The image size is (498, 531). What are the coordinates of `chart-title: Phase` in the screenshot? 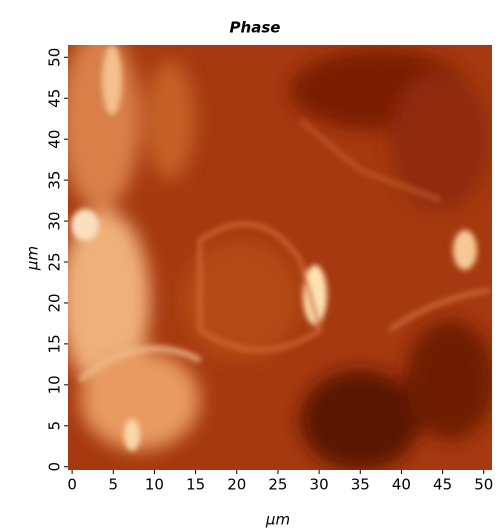 It's located at (255, 28).